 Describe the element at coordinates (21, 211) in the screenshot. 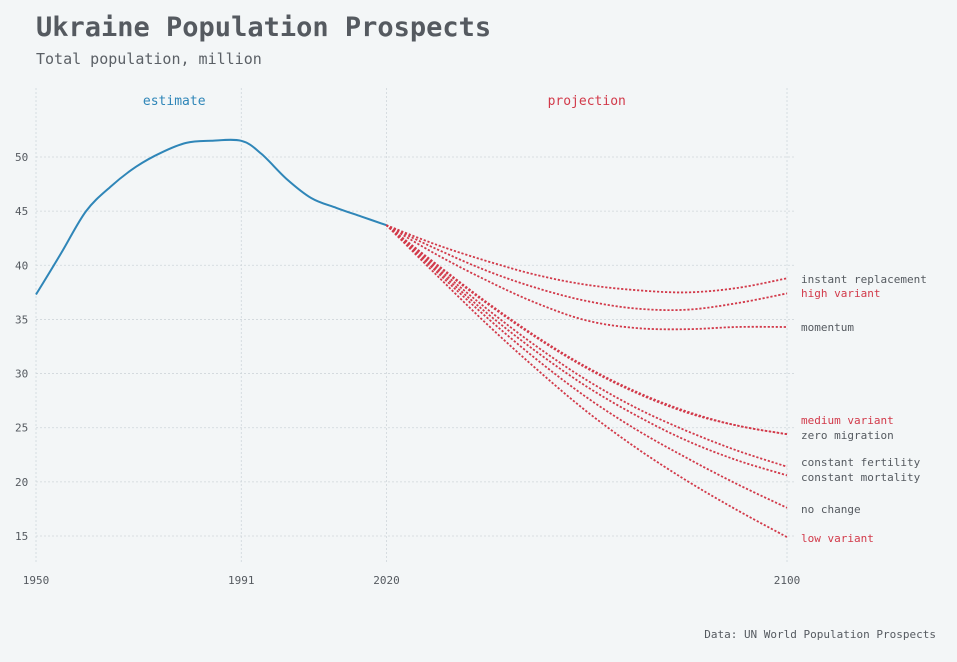

I see `y-tick-label: 45` at that location.